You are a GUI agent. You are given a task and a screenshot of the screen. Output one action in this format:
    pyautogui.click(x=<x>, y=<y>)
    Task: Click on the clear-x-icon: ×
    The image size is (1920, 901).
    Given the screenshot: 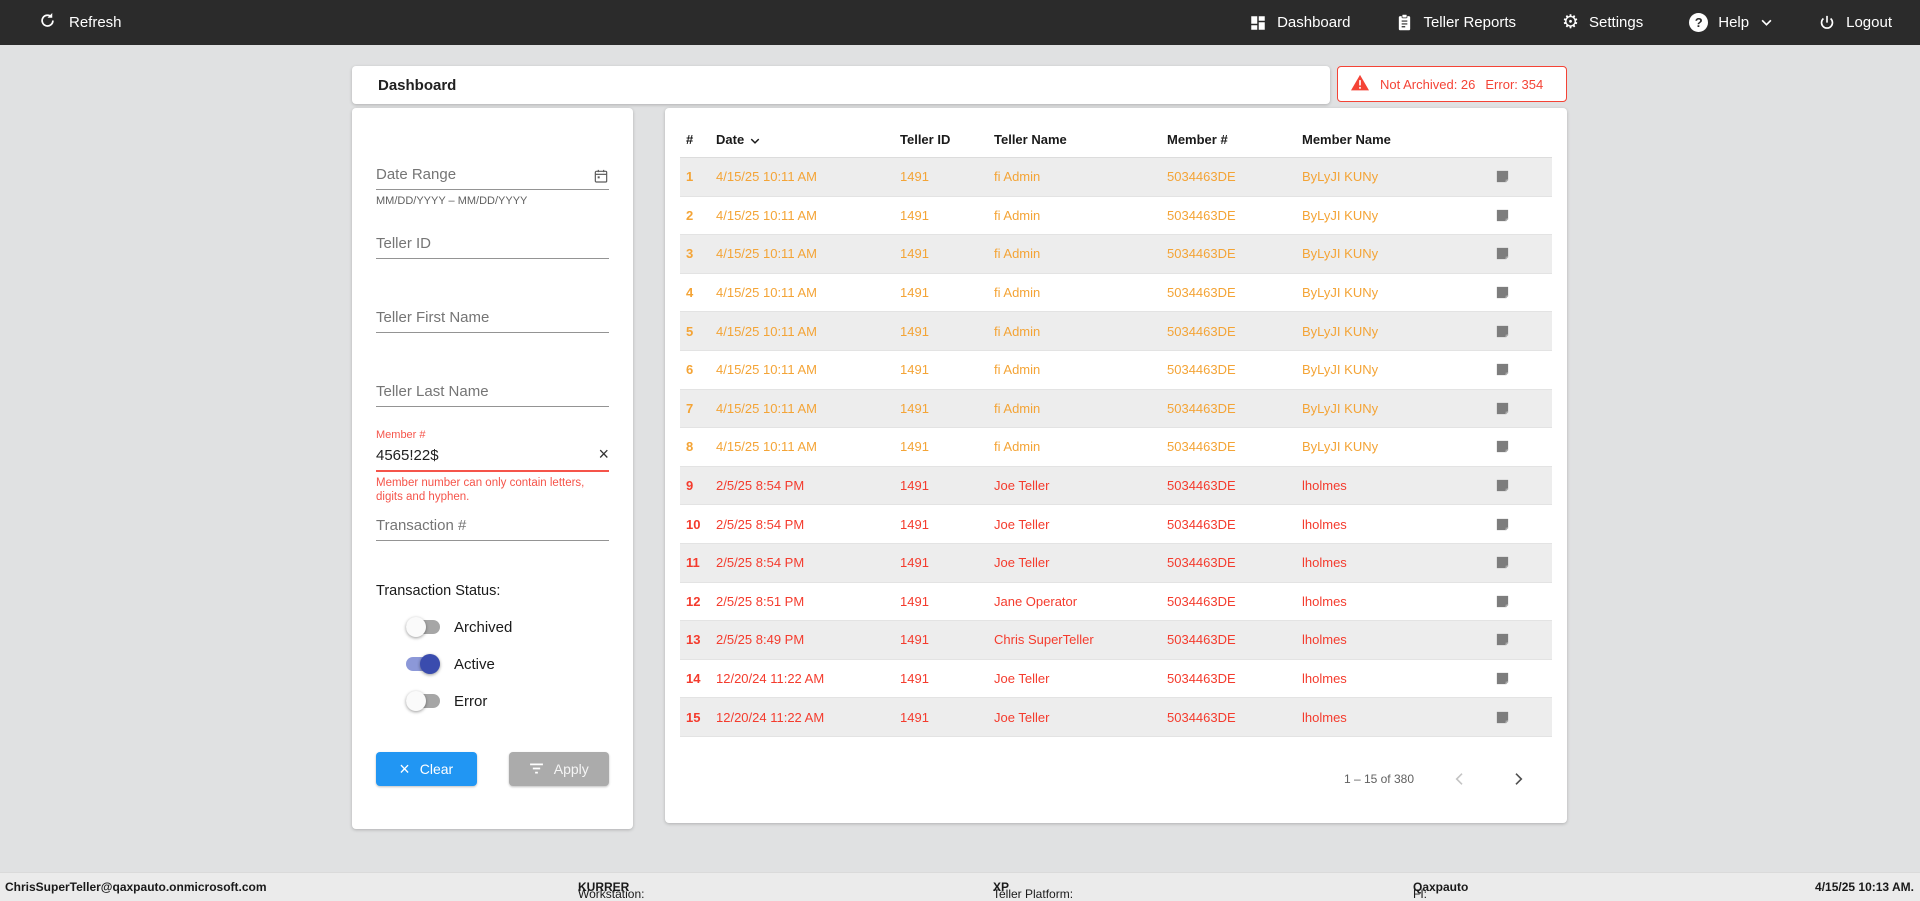 What is the action you would take?
    pyautogui.click(x=404, y=768)
    